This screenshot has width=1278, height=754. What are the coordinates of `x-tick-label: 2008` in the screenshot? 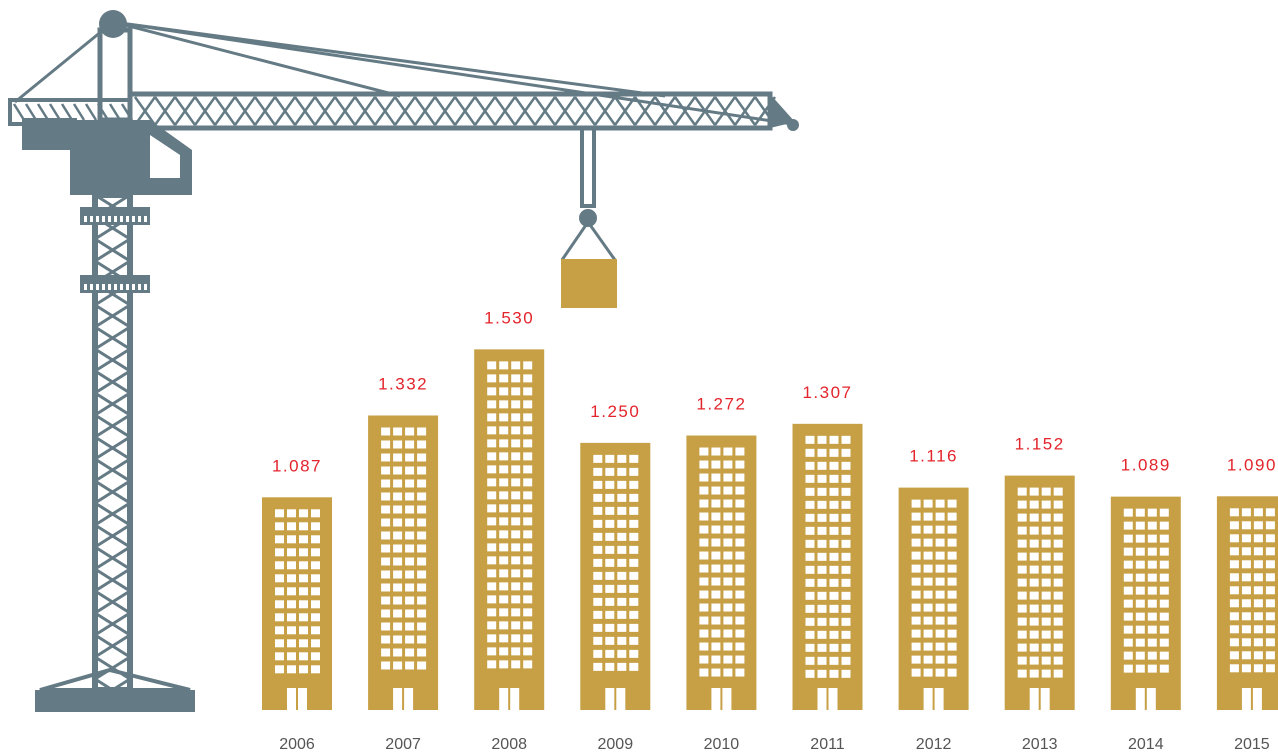 It's located at (509, 744).